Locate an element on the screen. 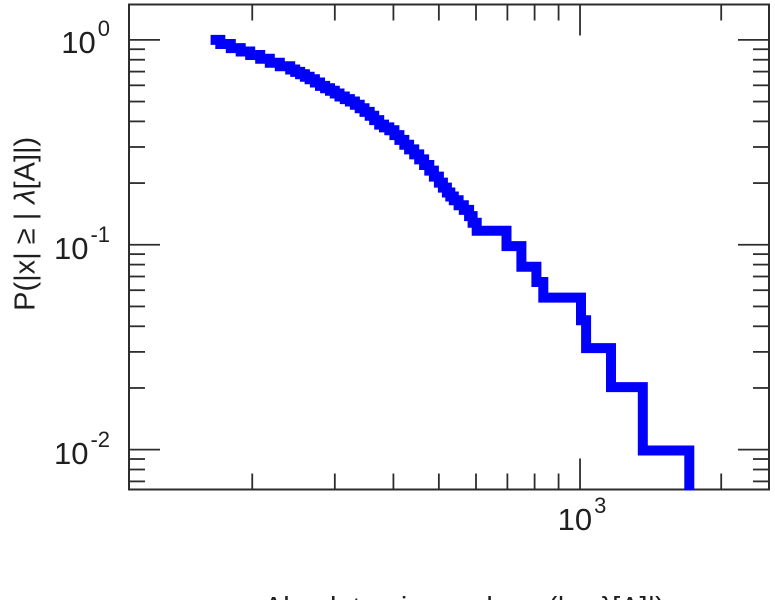 The height and width of the screenshot is (600, 775). x-tick-base: 10 is located at coordinates (575, 519).